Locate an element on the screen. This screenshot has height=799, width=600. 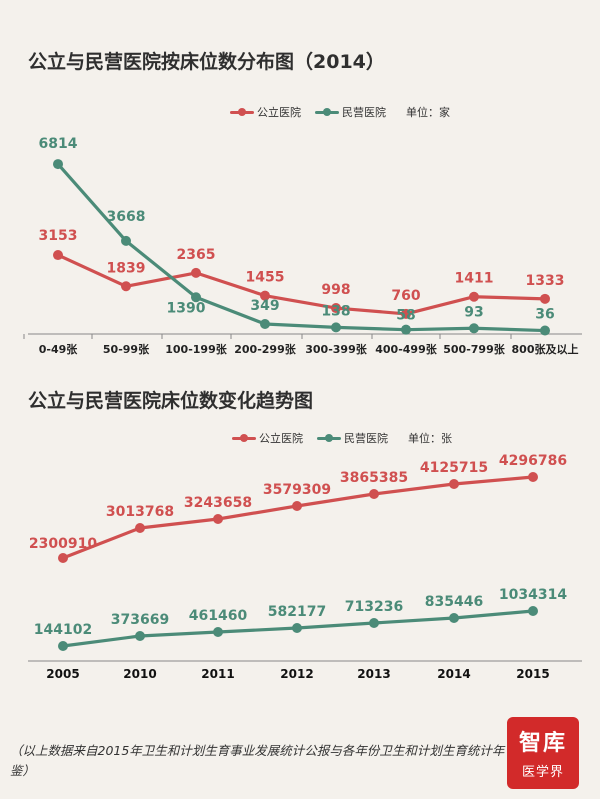
logo-main-text: 智库 is located at coordinates (542, 743).